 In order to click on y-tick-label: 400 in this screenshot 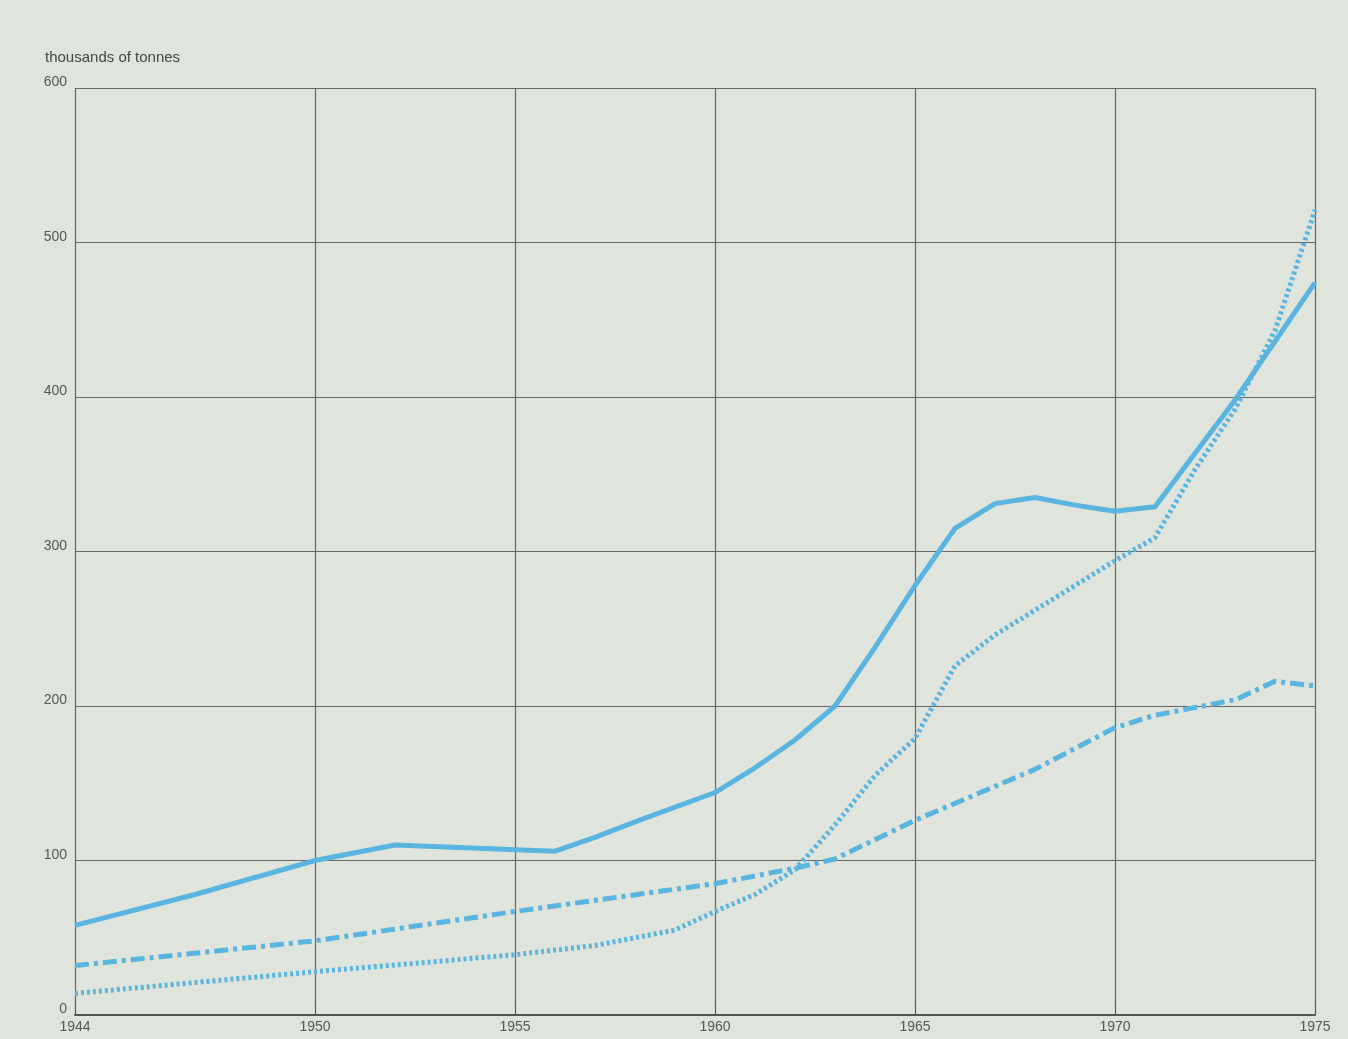, I will do `click(55, 390)`.